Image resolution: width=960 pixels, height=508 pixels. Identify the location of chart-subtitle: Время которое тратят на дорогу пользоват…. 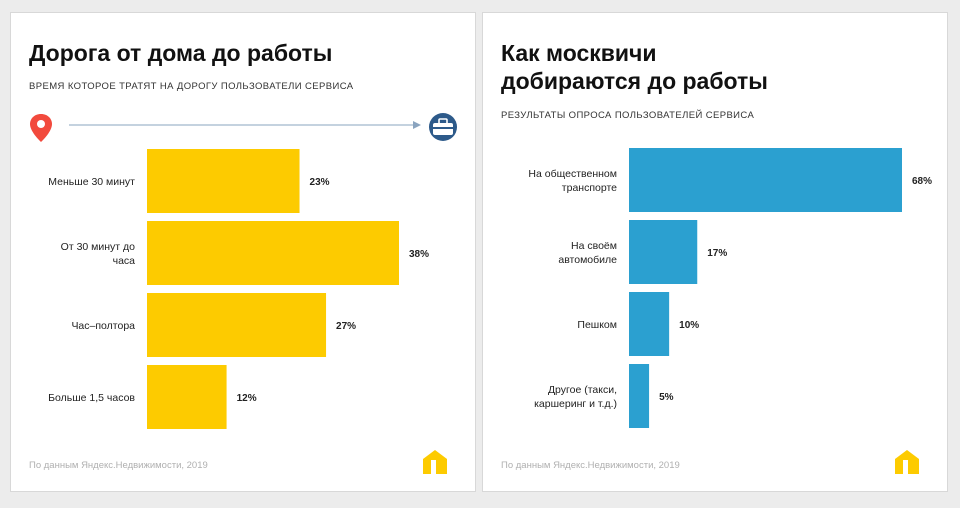
(191, 86).